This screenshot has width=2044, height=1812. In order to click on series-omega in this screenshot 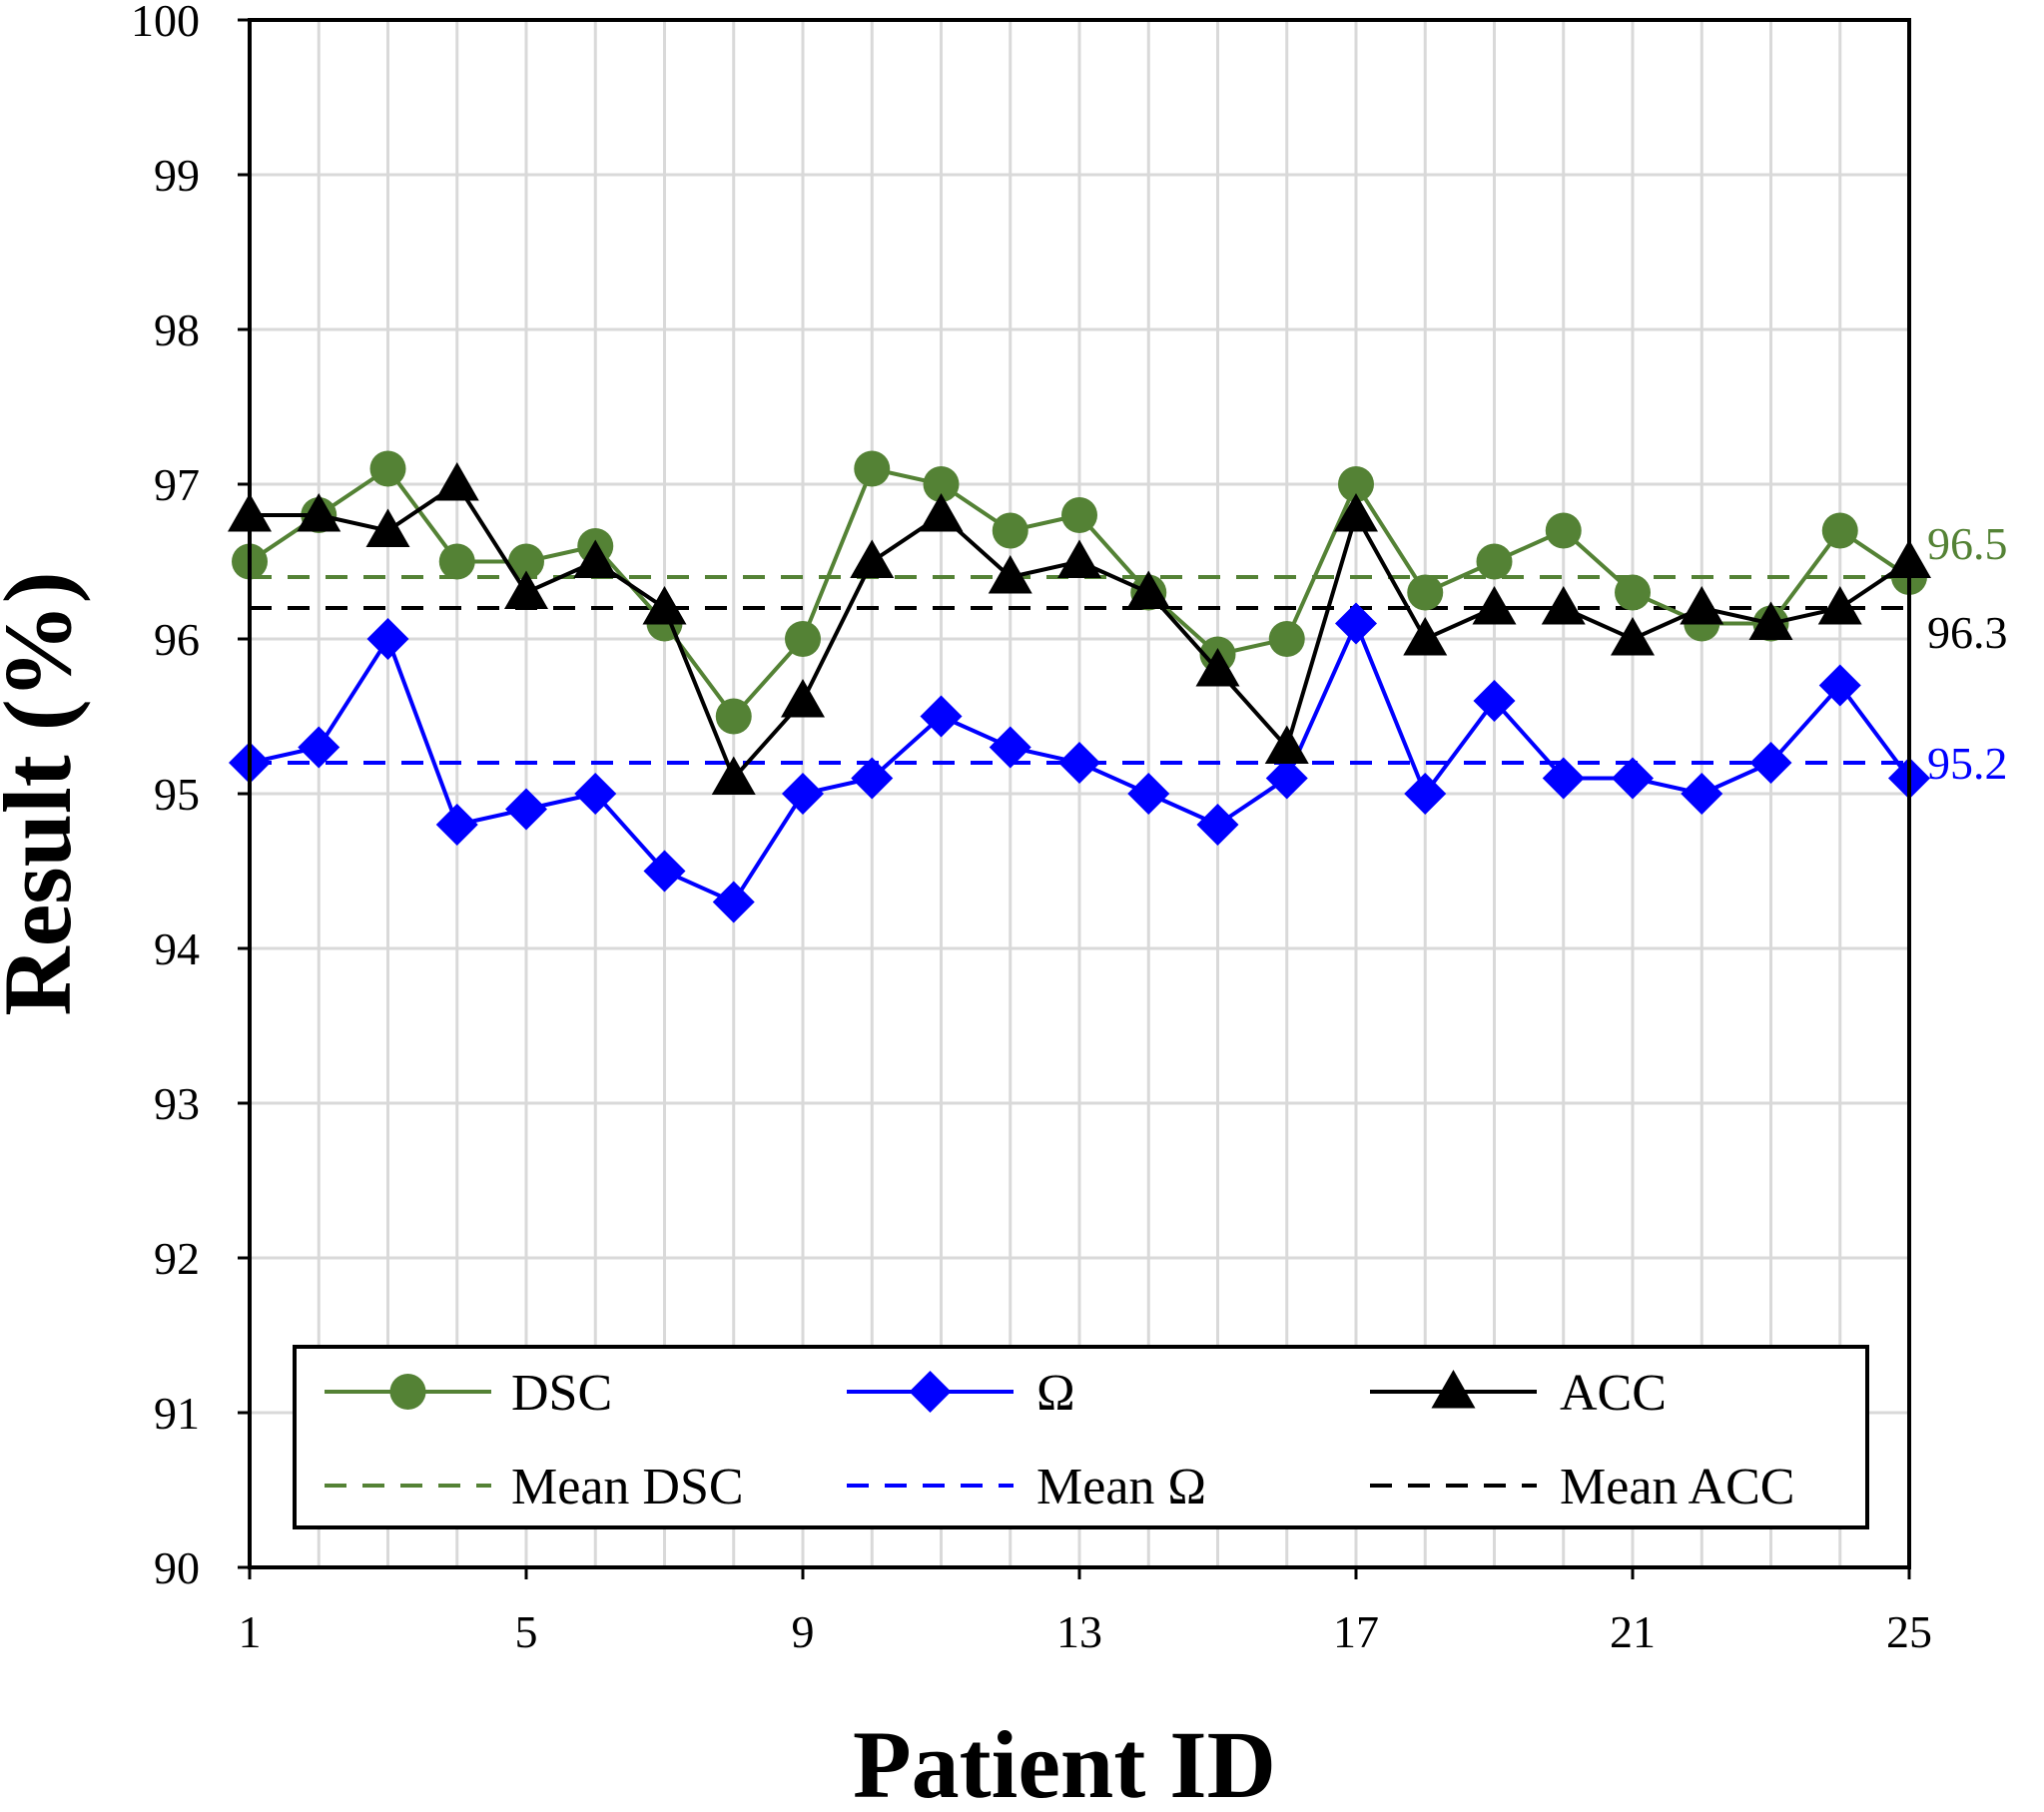, I will do `click(1079, 762)`.